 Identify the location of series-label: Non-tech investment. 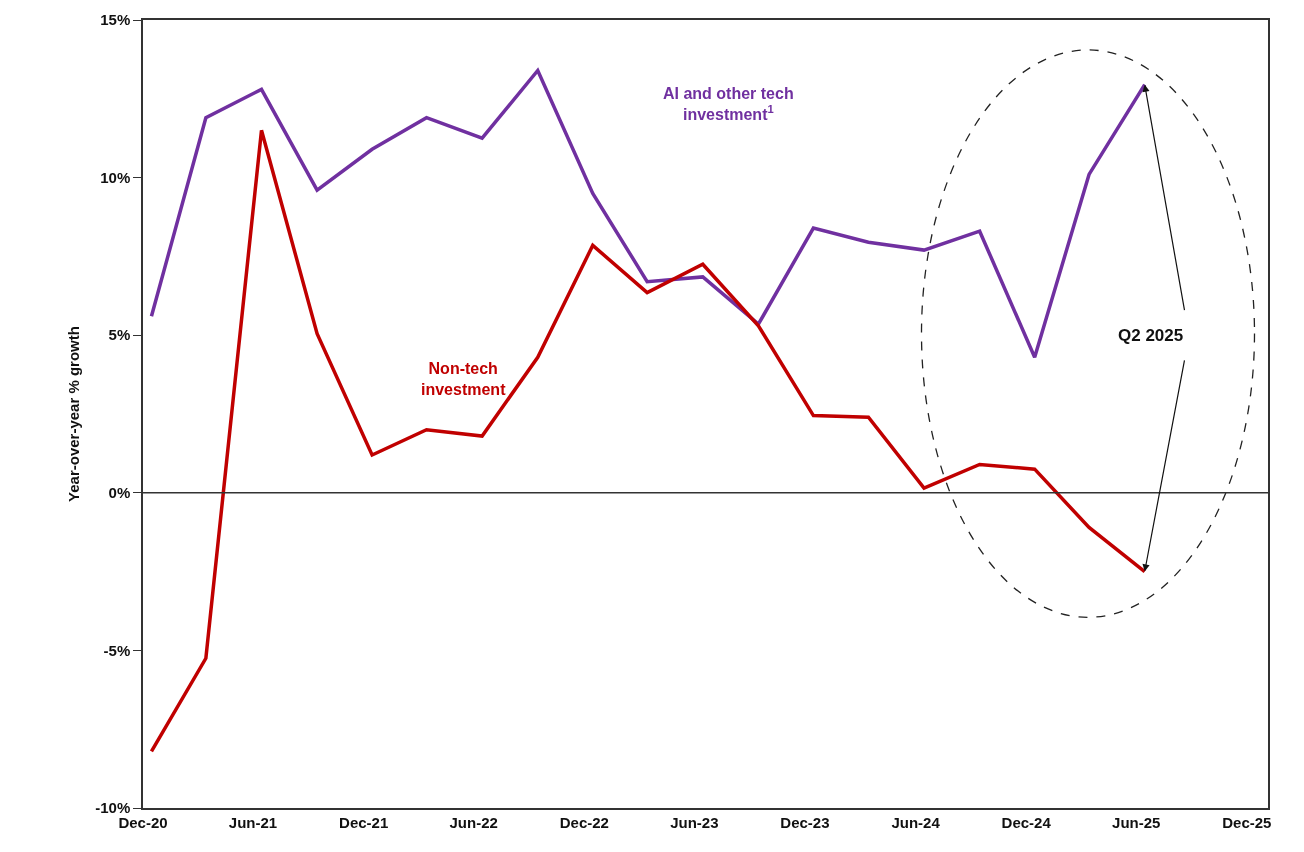
(464, 379).